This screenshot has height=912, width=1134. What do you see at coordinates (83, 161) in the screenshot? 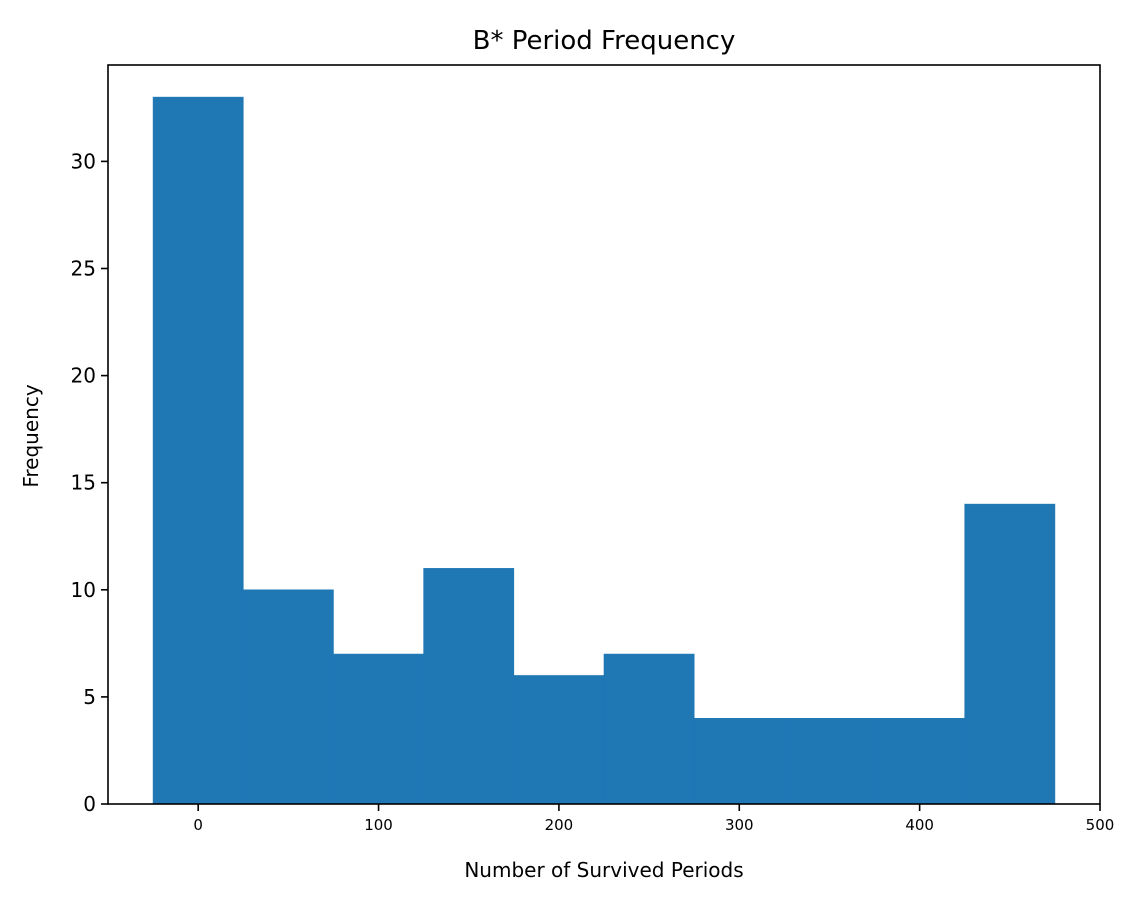
I see `y-tick-label: 30` at bounding box center [83, 161].